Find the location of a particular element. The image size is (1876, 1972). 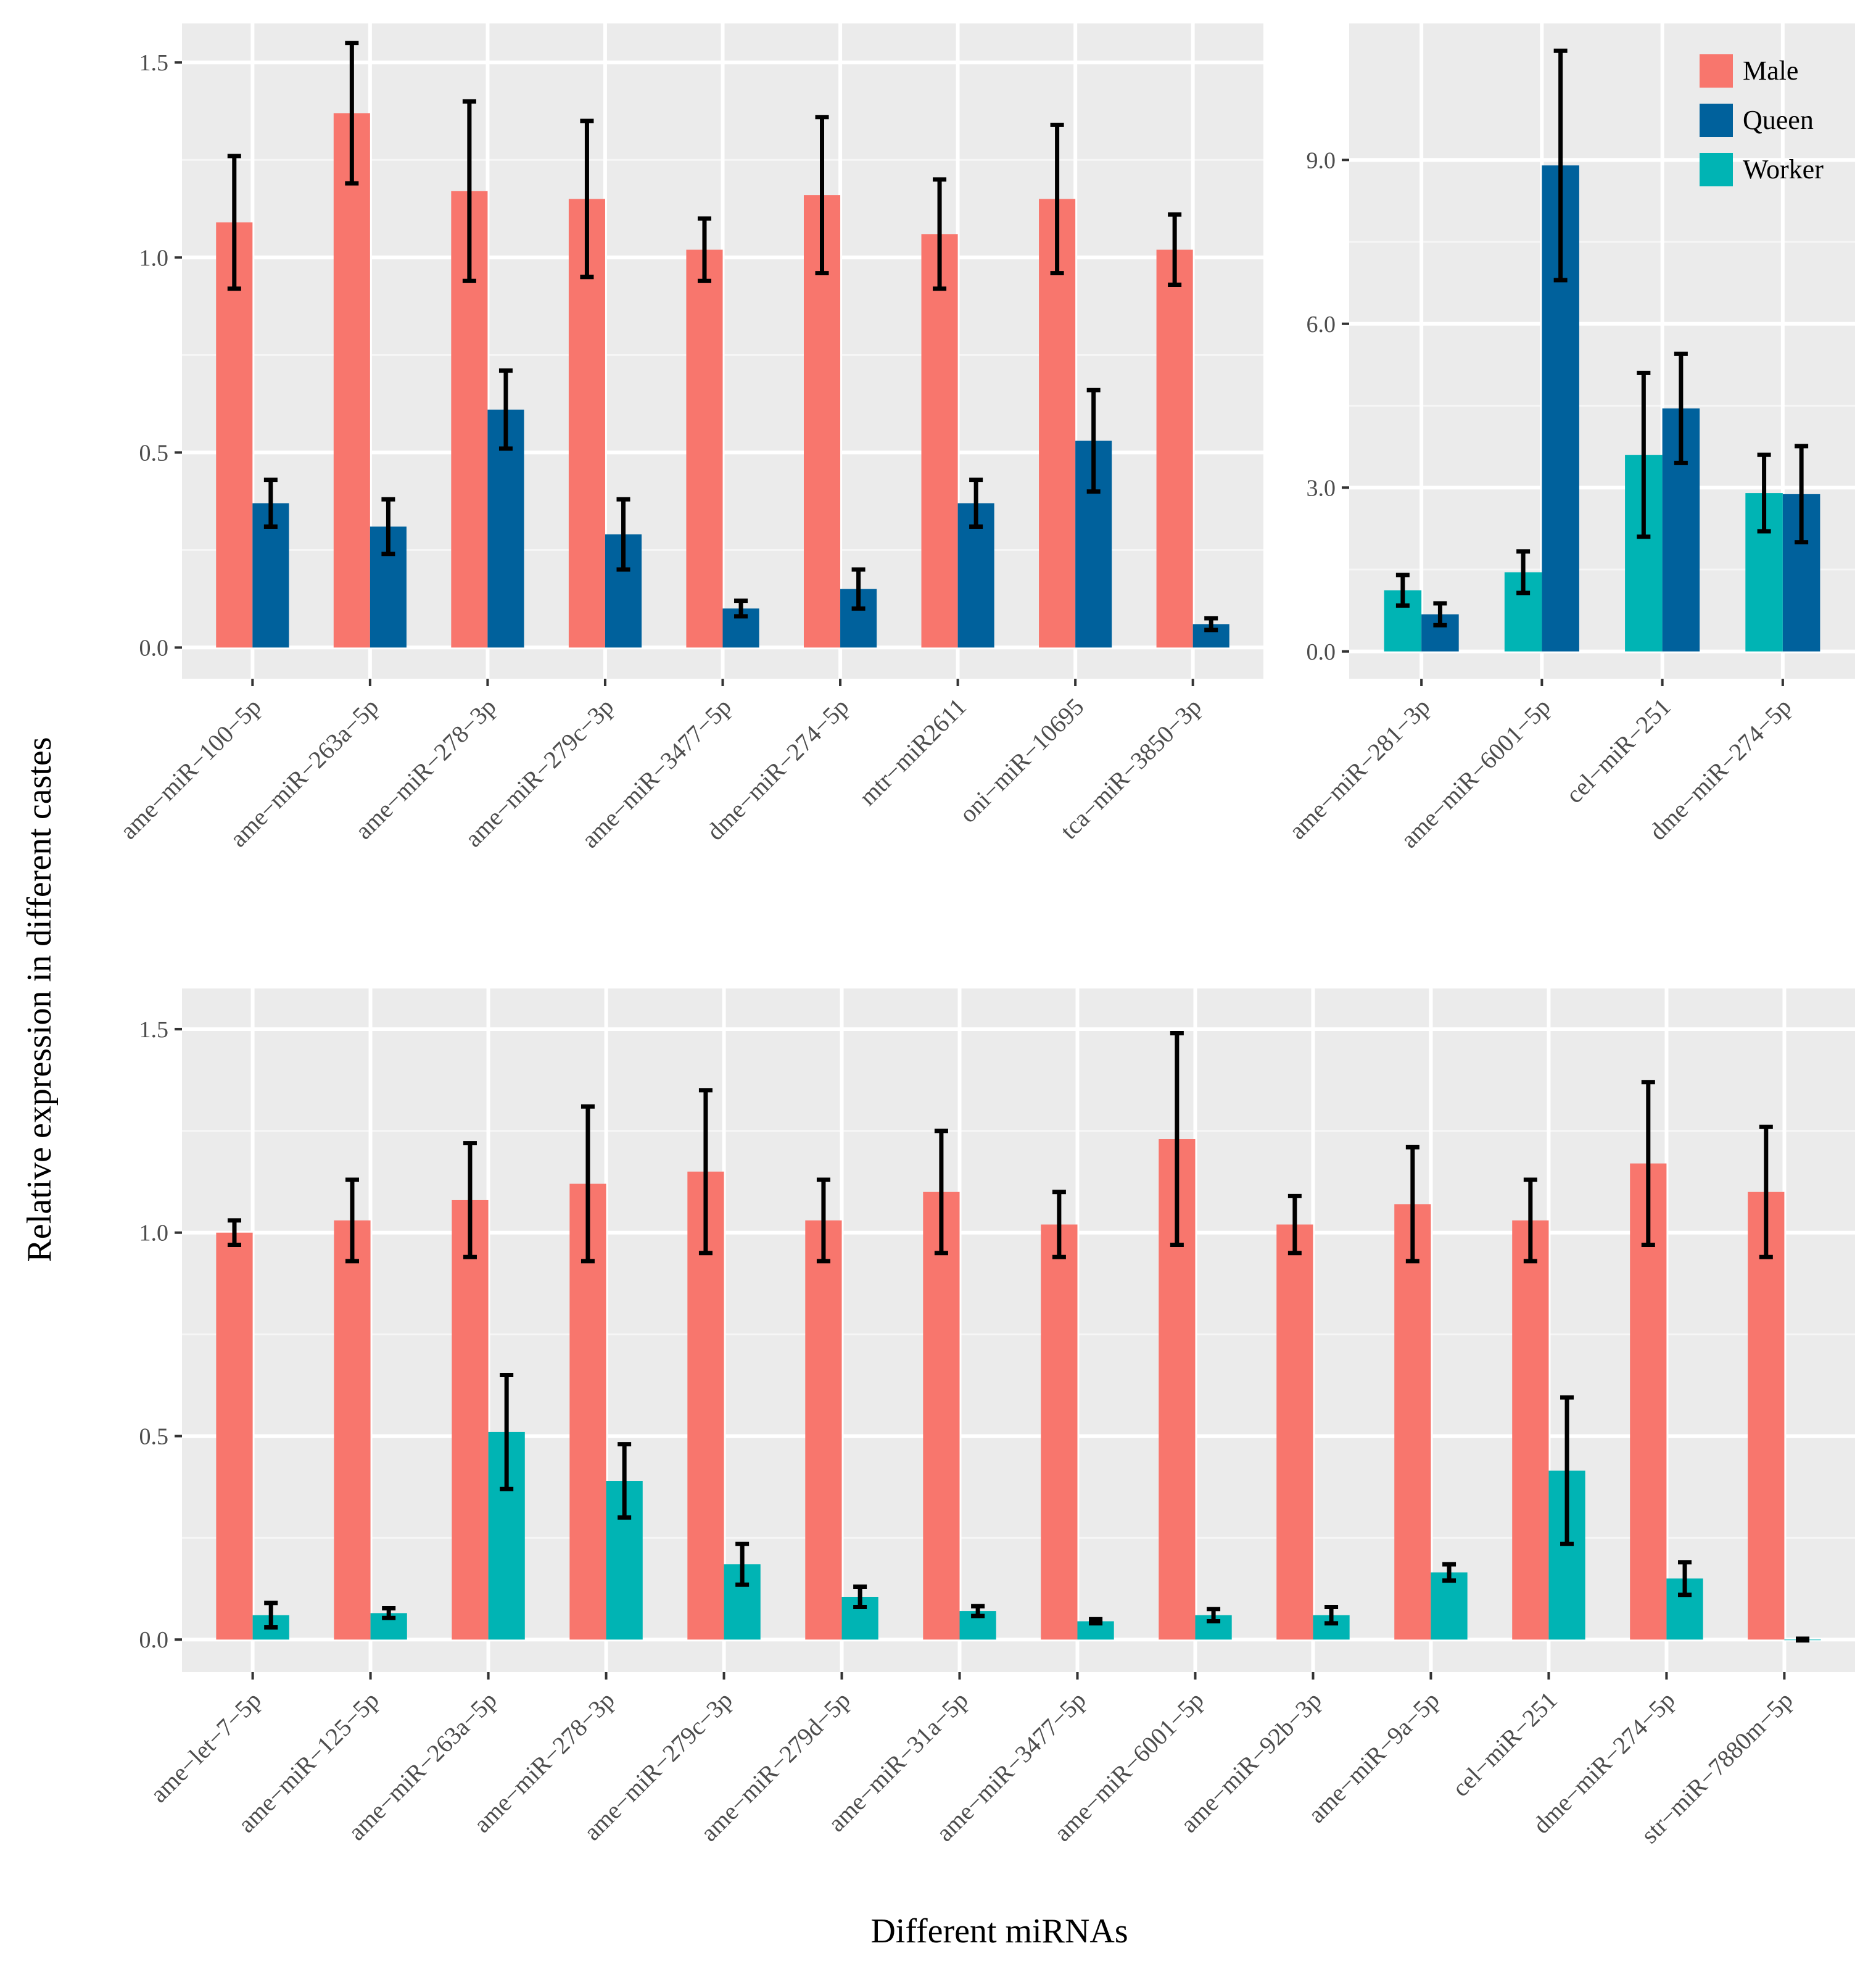

legend-label-worker: Worker is located at coordinates (1783, 169).